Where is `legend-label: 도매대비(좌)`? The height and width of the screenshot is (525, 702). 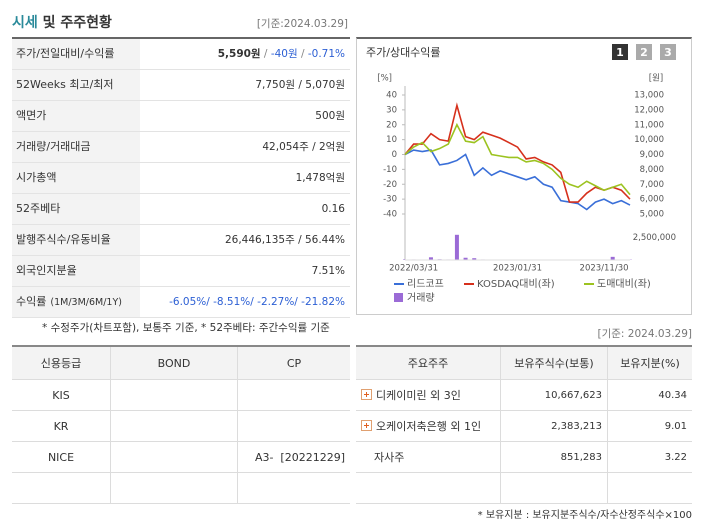
legend-label: 도매대비(좌) is located at coordinates (624, 284).